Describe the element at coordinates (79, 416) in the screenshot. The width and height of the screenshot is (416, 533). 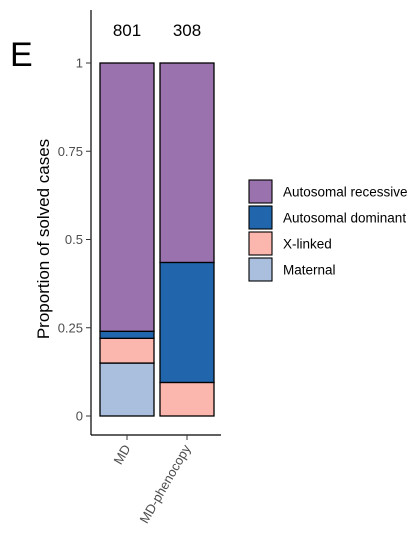
I see `y-tick-label: 0` at that location.